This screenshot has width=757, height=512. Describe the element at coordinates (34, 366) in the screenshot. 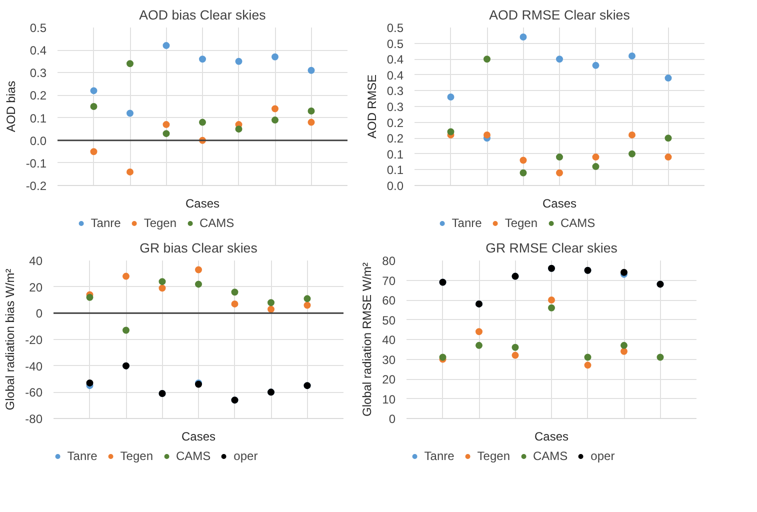

I see `y-tick-label: -40` at that location.